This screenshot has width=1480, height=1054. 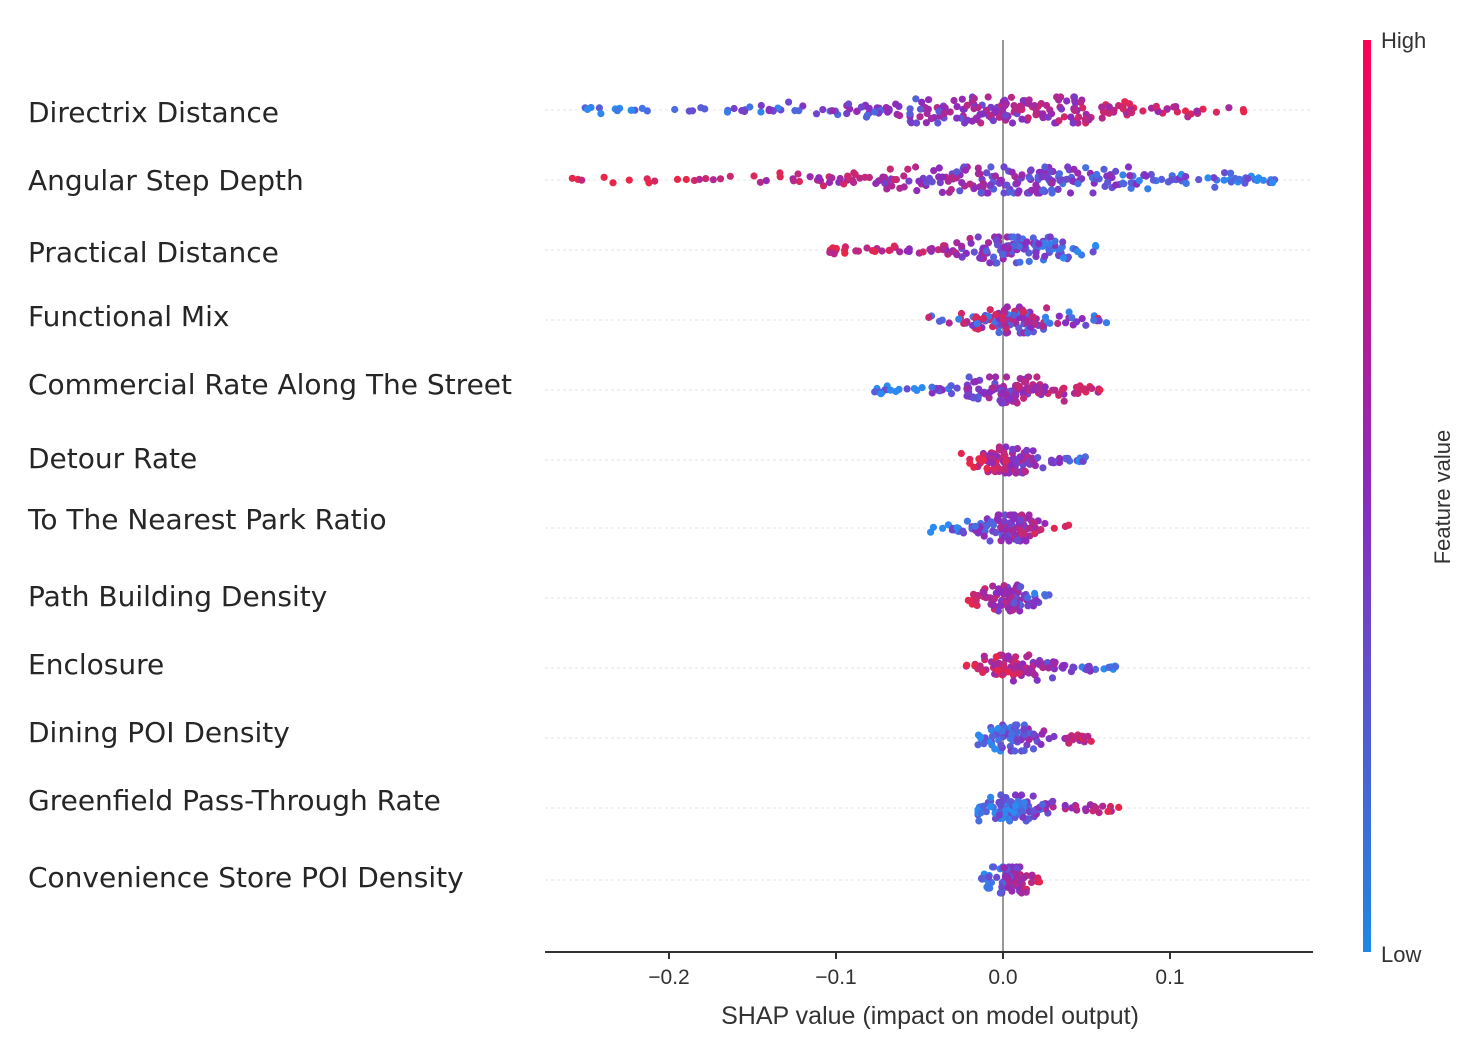 I want to click on colorbar, so click(x=1367, y=496).